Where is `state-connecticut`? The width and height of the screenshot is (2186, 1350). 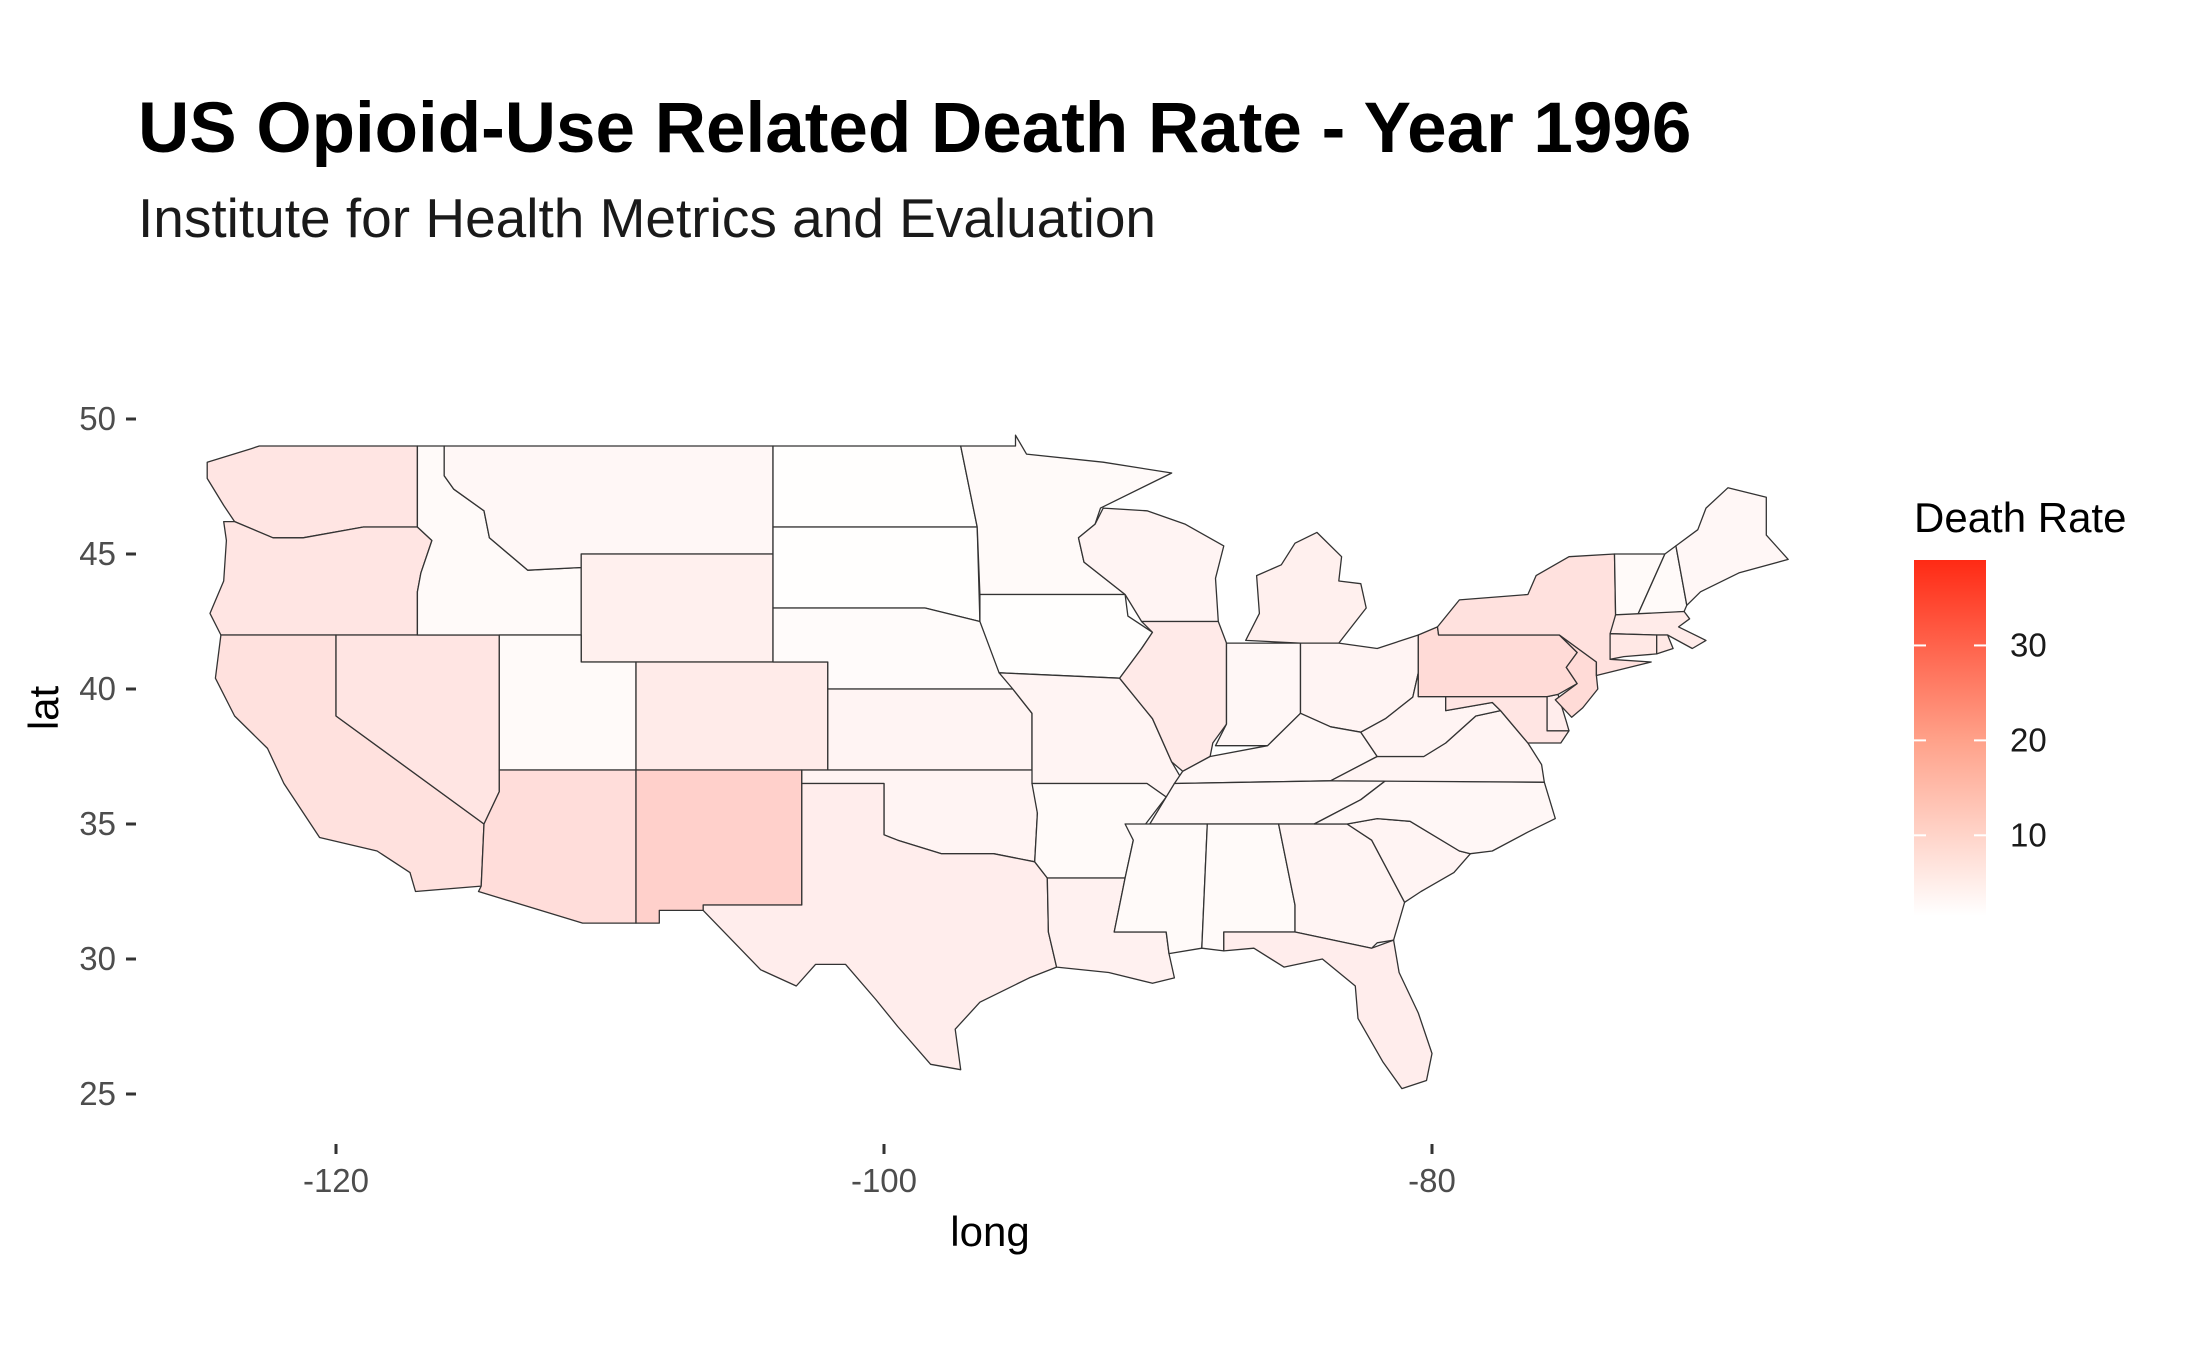
state-connecticut is located at coordinates (1633, 646).